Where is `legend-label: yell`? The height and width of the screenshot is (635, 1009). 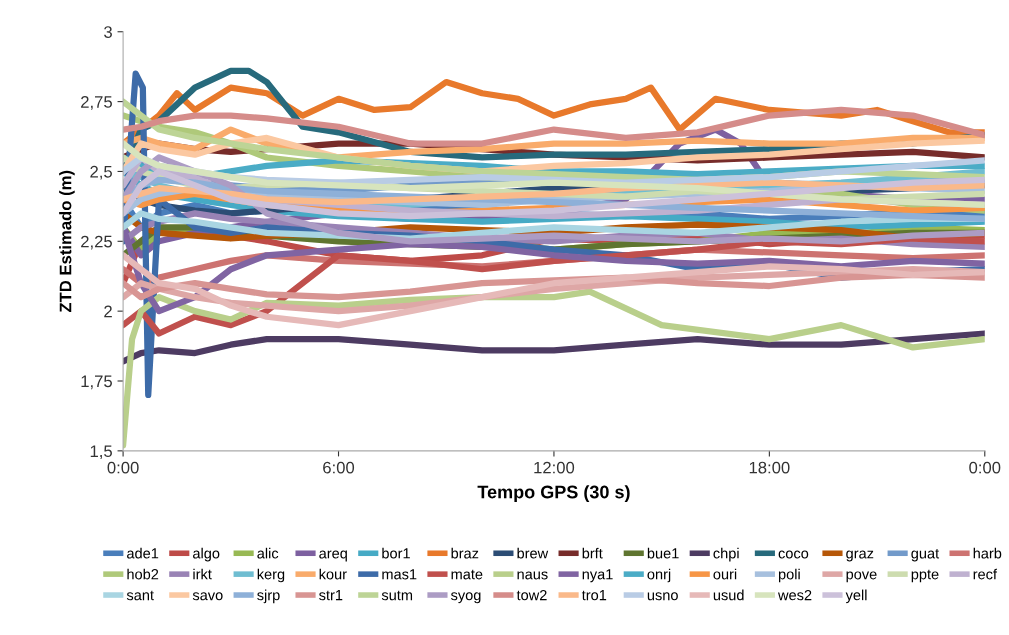
legend-label: yell is located at coordinates (856, 596).